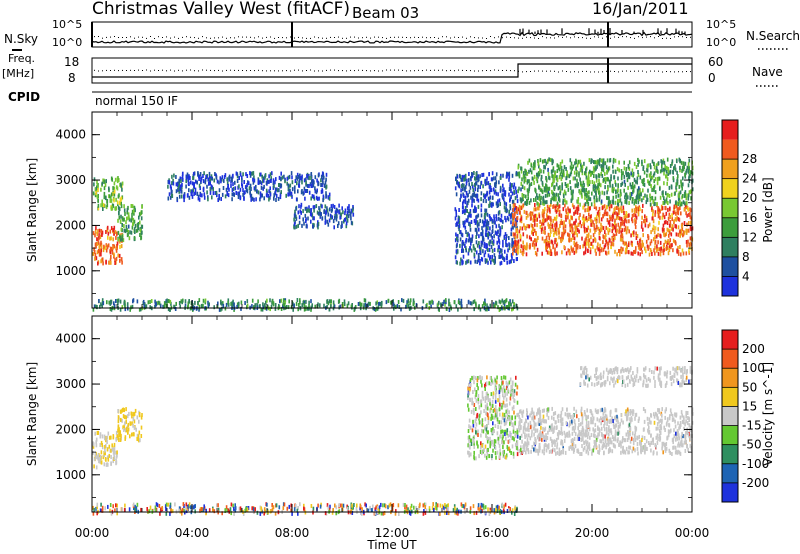 Image resolution: width=800 pixels, height=554 pixels. I want to click on freq-panel-frame, so click(392, 70).